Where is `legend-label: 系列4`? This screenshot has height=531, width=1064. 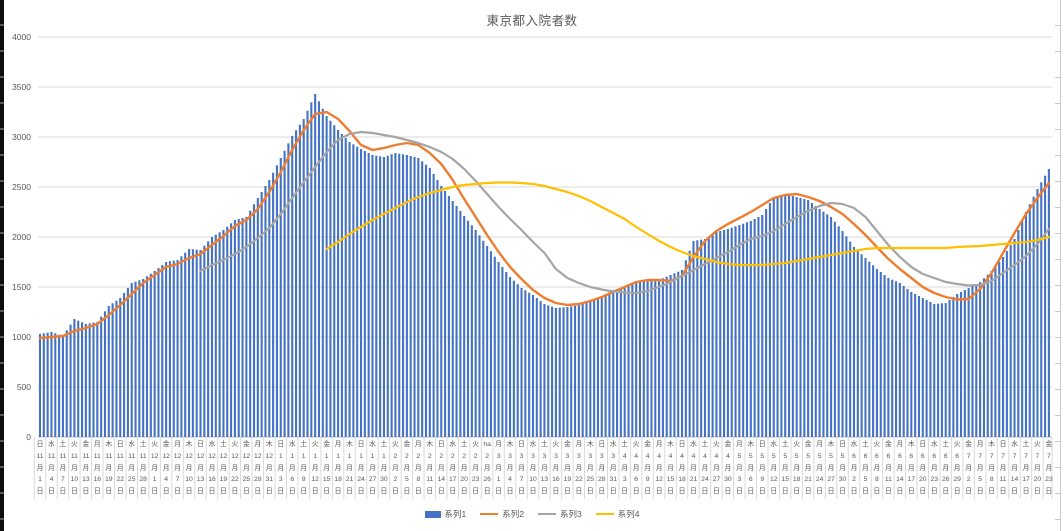 legend-label: 系列4 is located at coordinates (628, 514).